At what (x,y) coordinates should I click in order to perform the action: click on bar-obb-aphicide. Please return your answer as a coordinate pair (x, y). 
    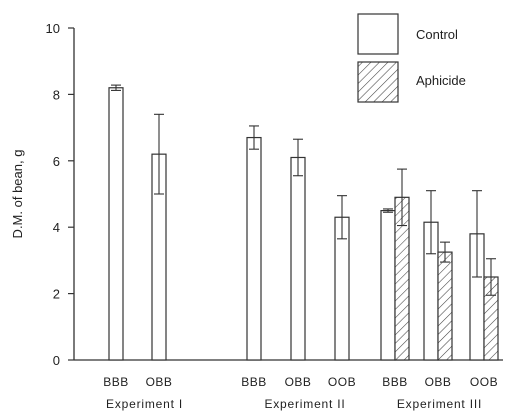
    Looking at the image, I should click on (445, 306).